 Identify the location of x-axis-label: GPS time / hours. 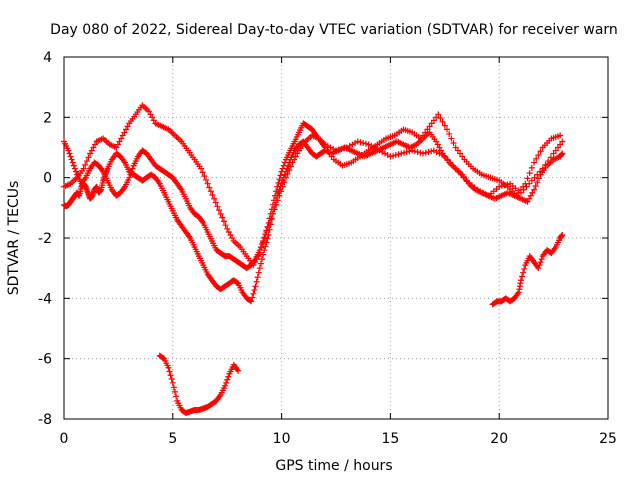
(333, 466).